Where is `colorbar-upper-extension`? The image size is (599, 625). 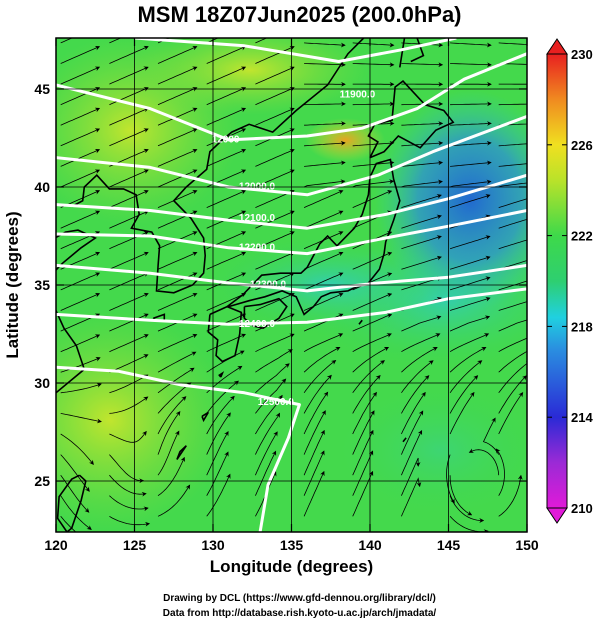 colorbar-upper-extension is located at coordinates (557, 46).